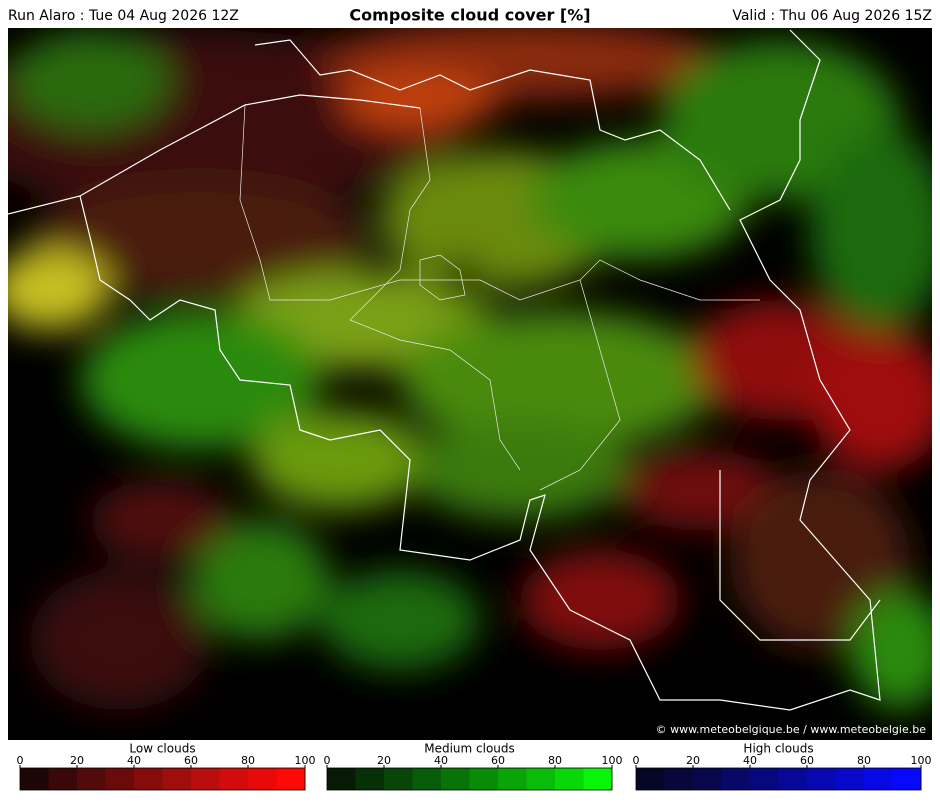 Image resolution: width=940 pixels, height=804 pixels. What do you see at coordinates (778, 749) in the screenshot?
I see `legend-title: High clouds` at bounding box center [778, 749].